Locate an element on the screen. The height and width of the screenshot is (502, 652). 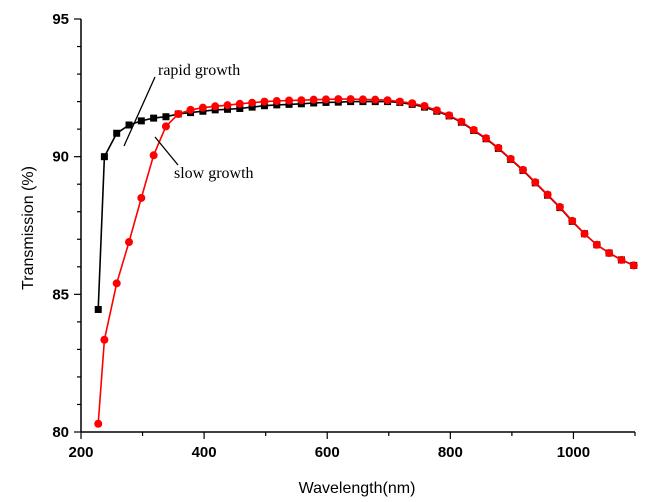
annotation-slow-growth: slow growth is located at coordinates (214, 173).